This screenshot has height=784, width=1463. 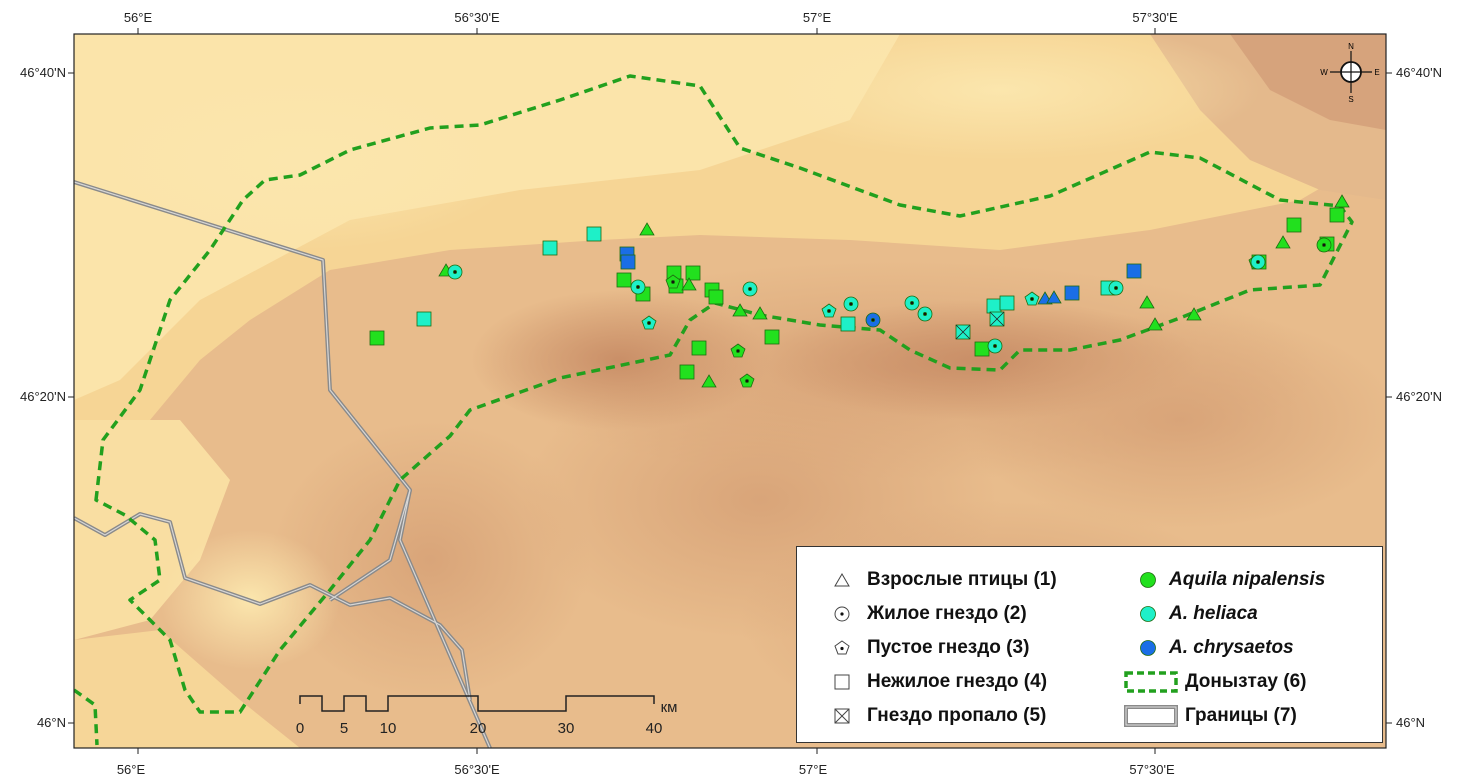 What do you see at coordinates (1151, 716) in the screenshot?
I see `border-rect-icon` at bounding box center [1151, 716].